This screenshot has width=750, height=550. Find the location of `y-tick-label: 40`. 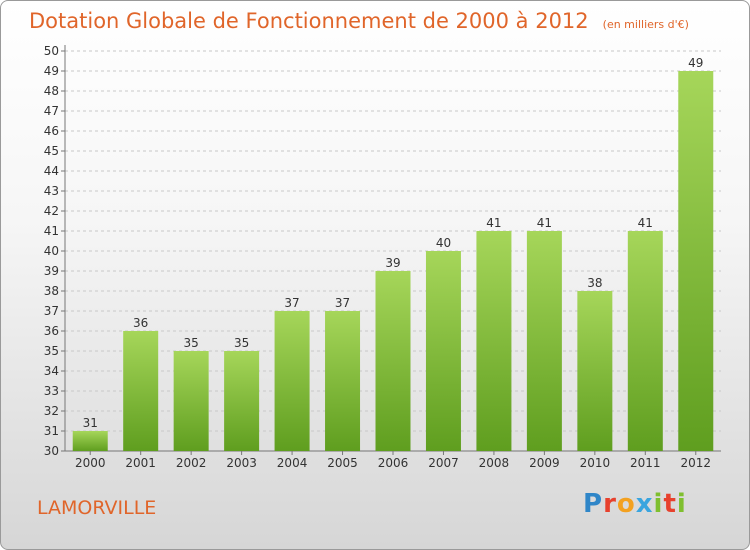

y-tick-label: 40 is located at coordinates (51, 251).